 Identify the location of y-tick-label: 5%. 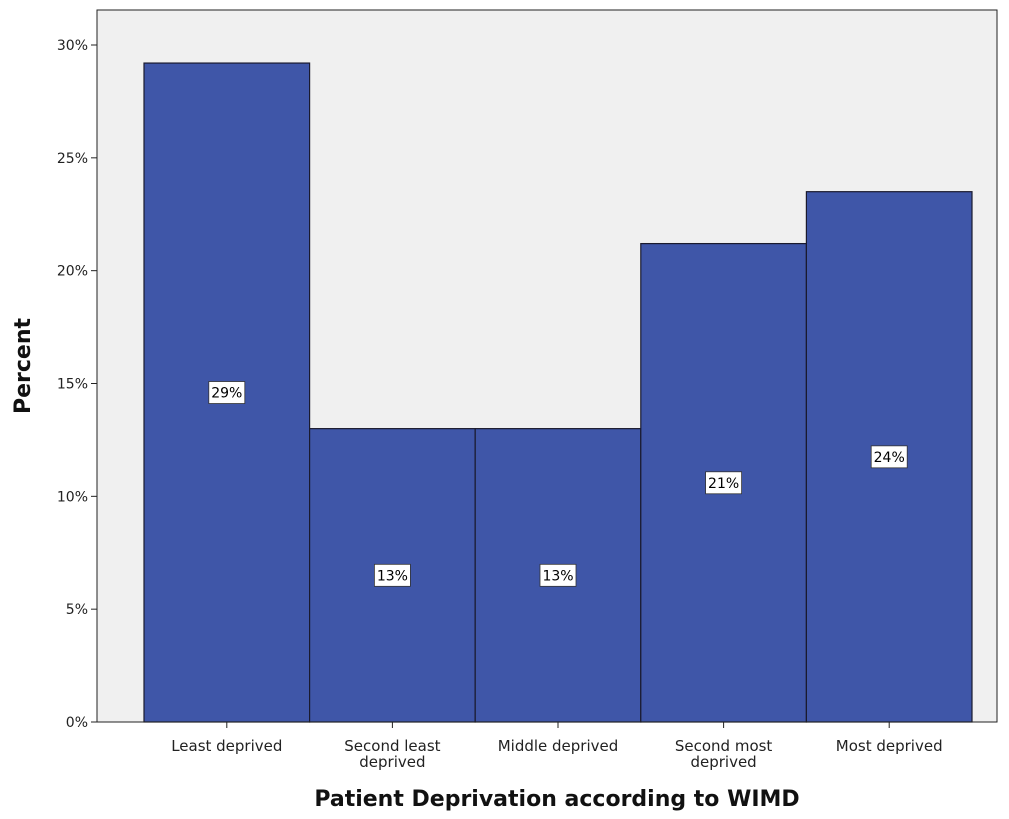
(77, 610).